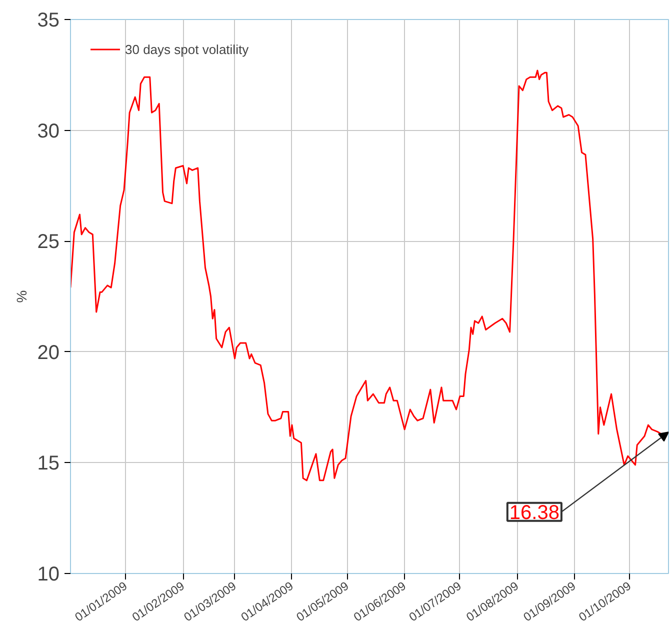  I want to click on y-tick-label: 35, so click(48, 21).